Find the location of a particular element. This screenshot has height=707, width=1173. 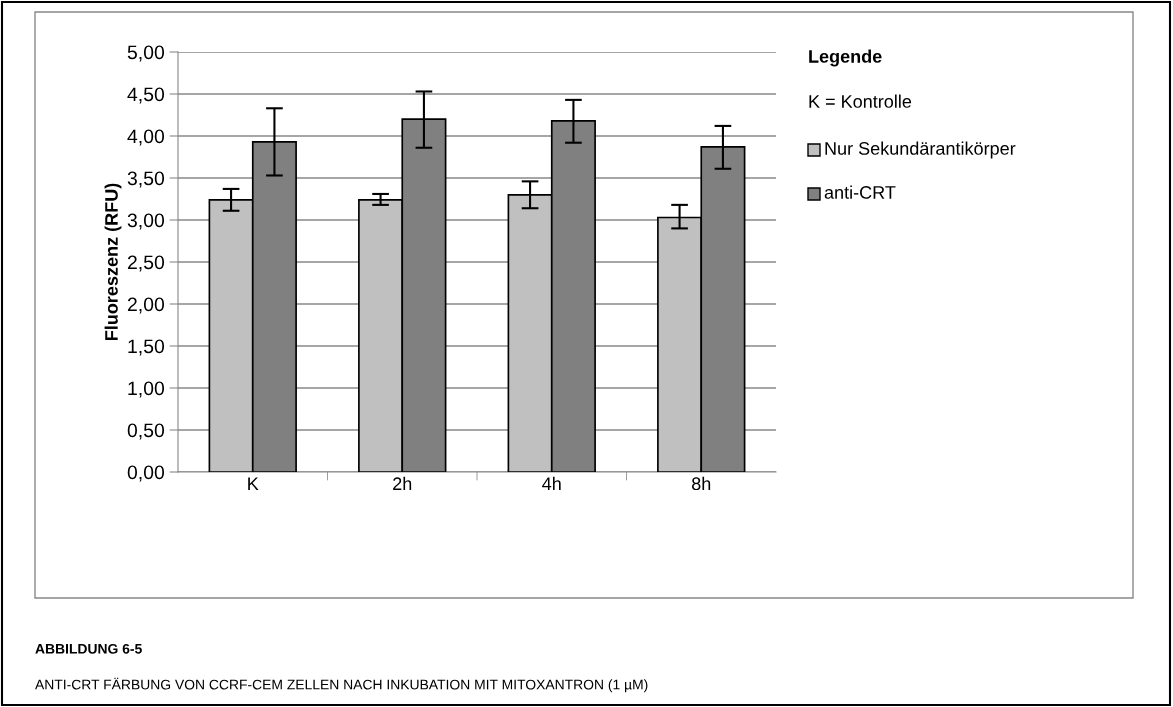

y-tick-label: 2,00 is located at coordinates (146, 305).